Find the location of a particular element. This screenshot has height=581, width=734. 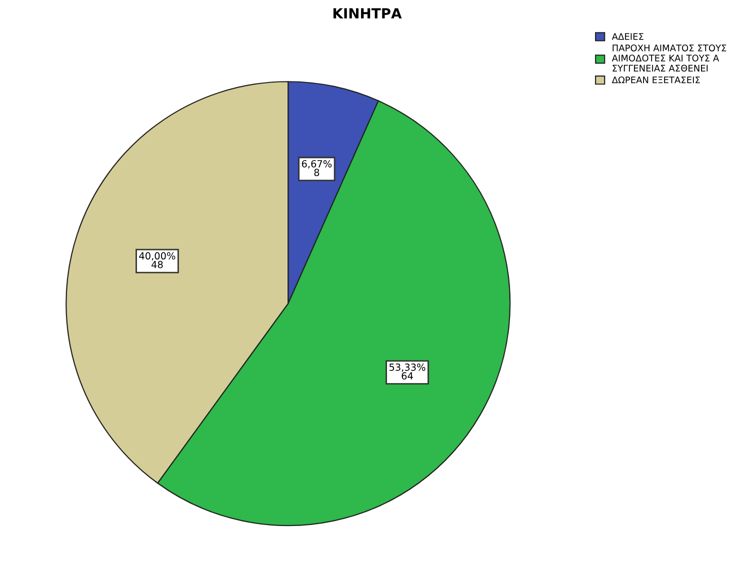

data-label: 6,67% 8 is located at coordinates (317, 168).